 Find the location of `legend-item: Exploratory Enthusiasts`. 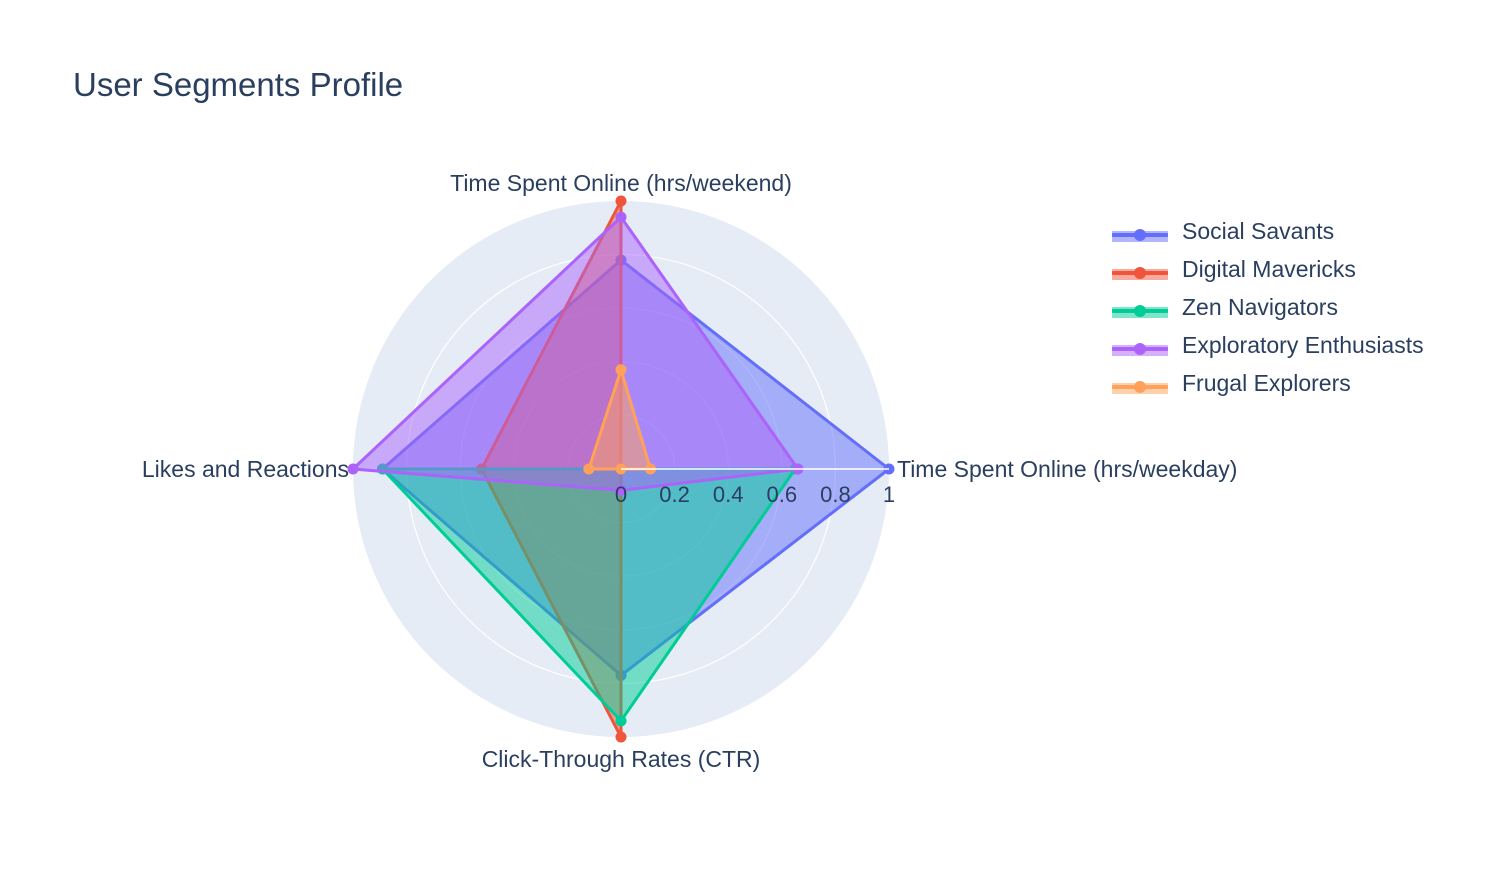

legend-item: Exploratory Enthusiasts is located at coordinates (1267, 345).